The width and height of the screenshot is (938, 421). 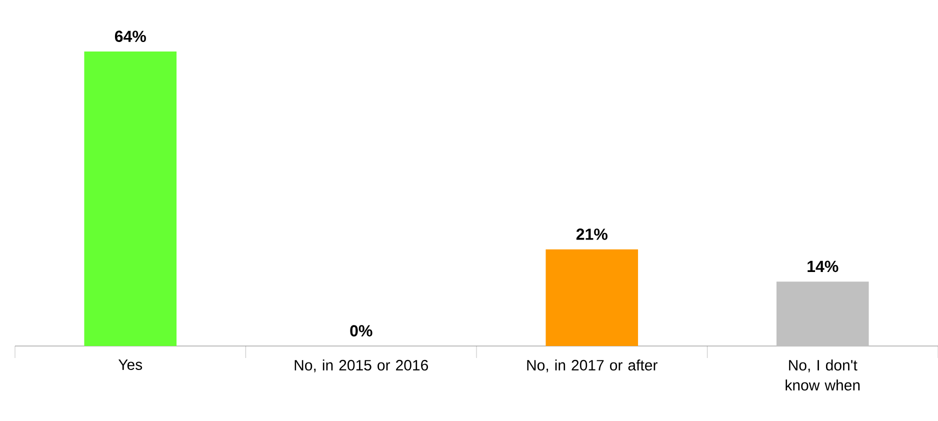 What do you see at coordinates (823, 375) in the screenshot?
I see `x-tick-label: No, I don't know when` at bounding box center [823, 375].